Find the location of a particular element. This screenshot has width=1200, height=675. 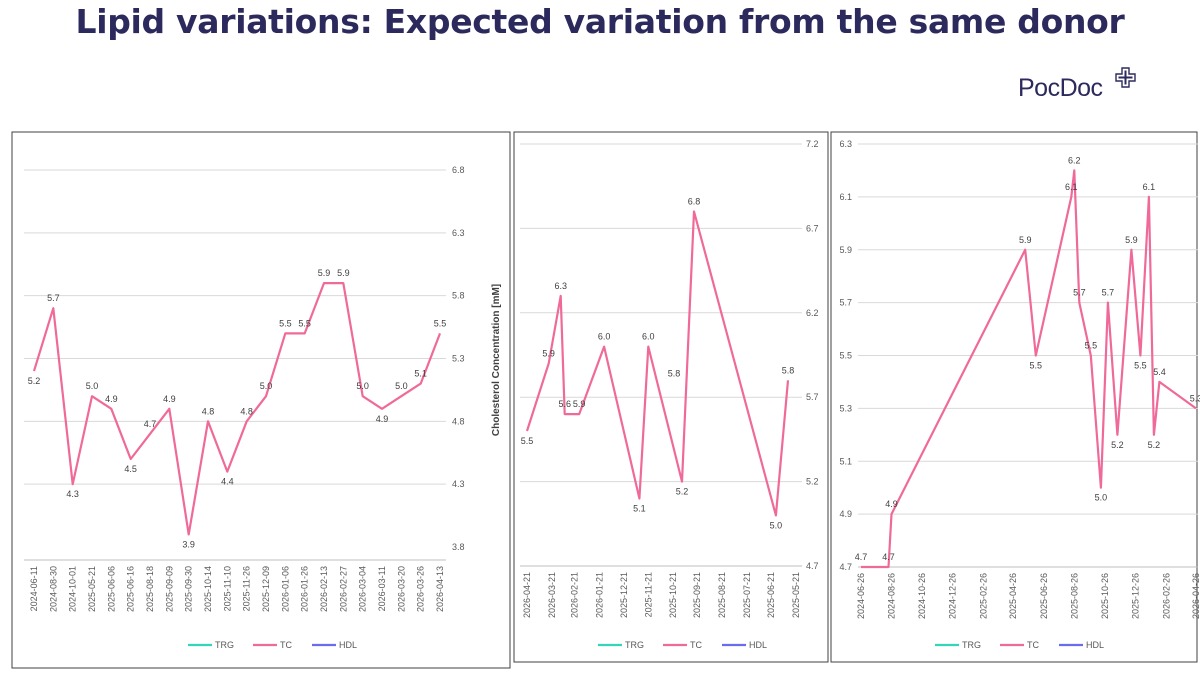

chart-2-x-tick-label: 2026-04-21 is located at coordinates (527, 595).